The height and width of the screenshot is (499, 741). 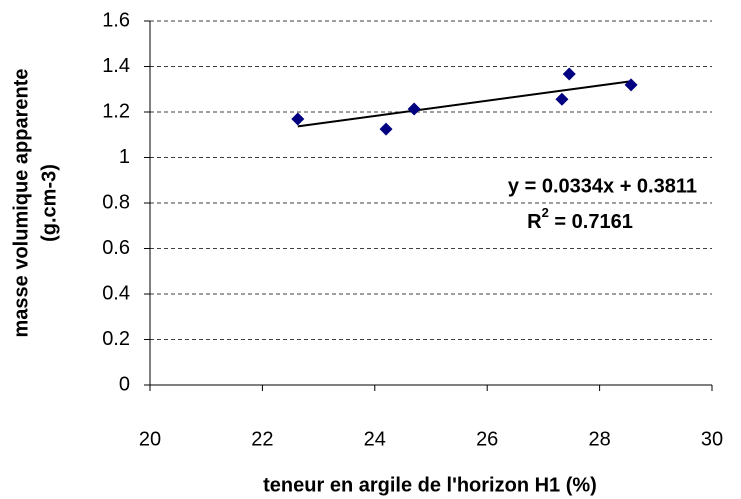 I want to click on x-axis-label: teneur en argile de l'horizon H1 (%), so click(x=430, y=485).